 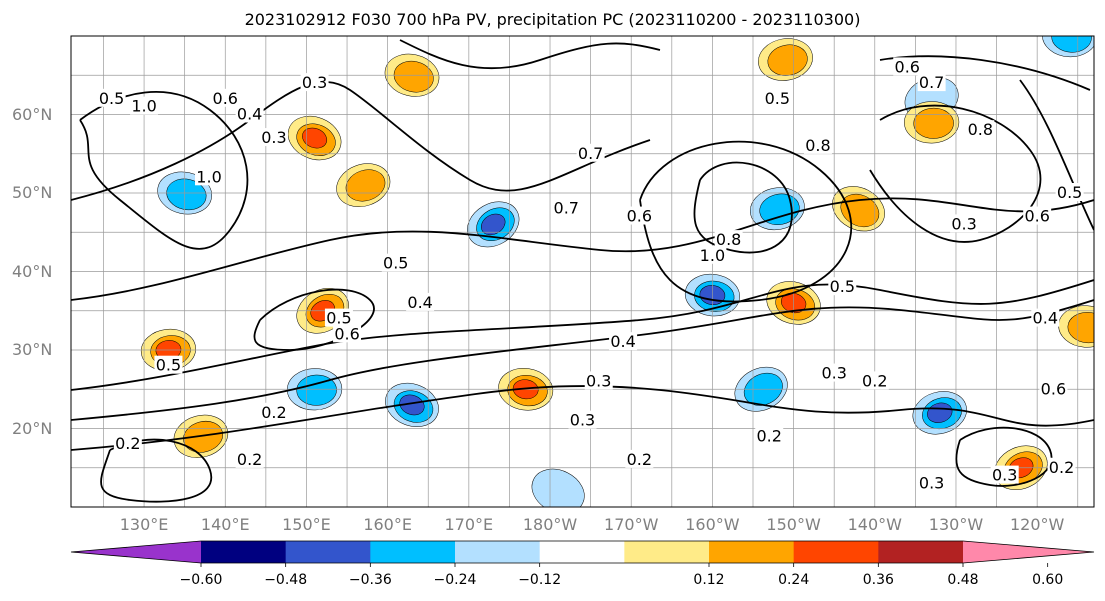 What do you see at coordinates (709, 580) in the screenshot?
I see `colorbar-tick-label: 0.12` at bounding box center [709, 580].